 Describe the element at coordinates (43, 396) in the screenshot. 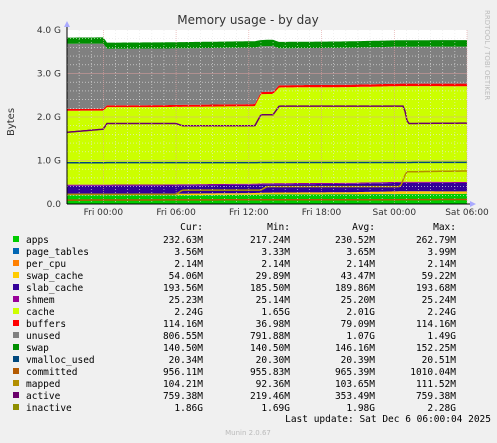

I see `legend-name: active` at that location.